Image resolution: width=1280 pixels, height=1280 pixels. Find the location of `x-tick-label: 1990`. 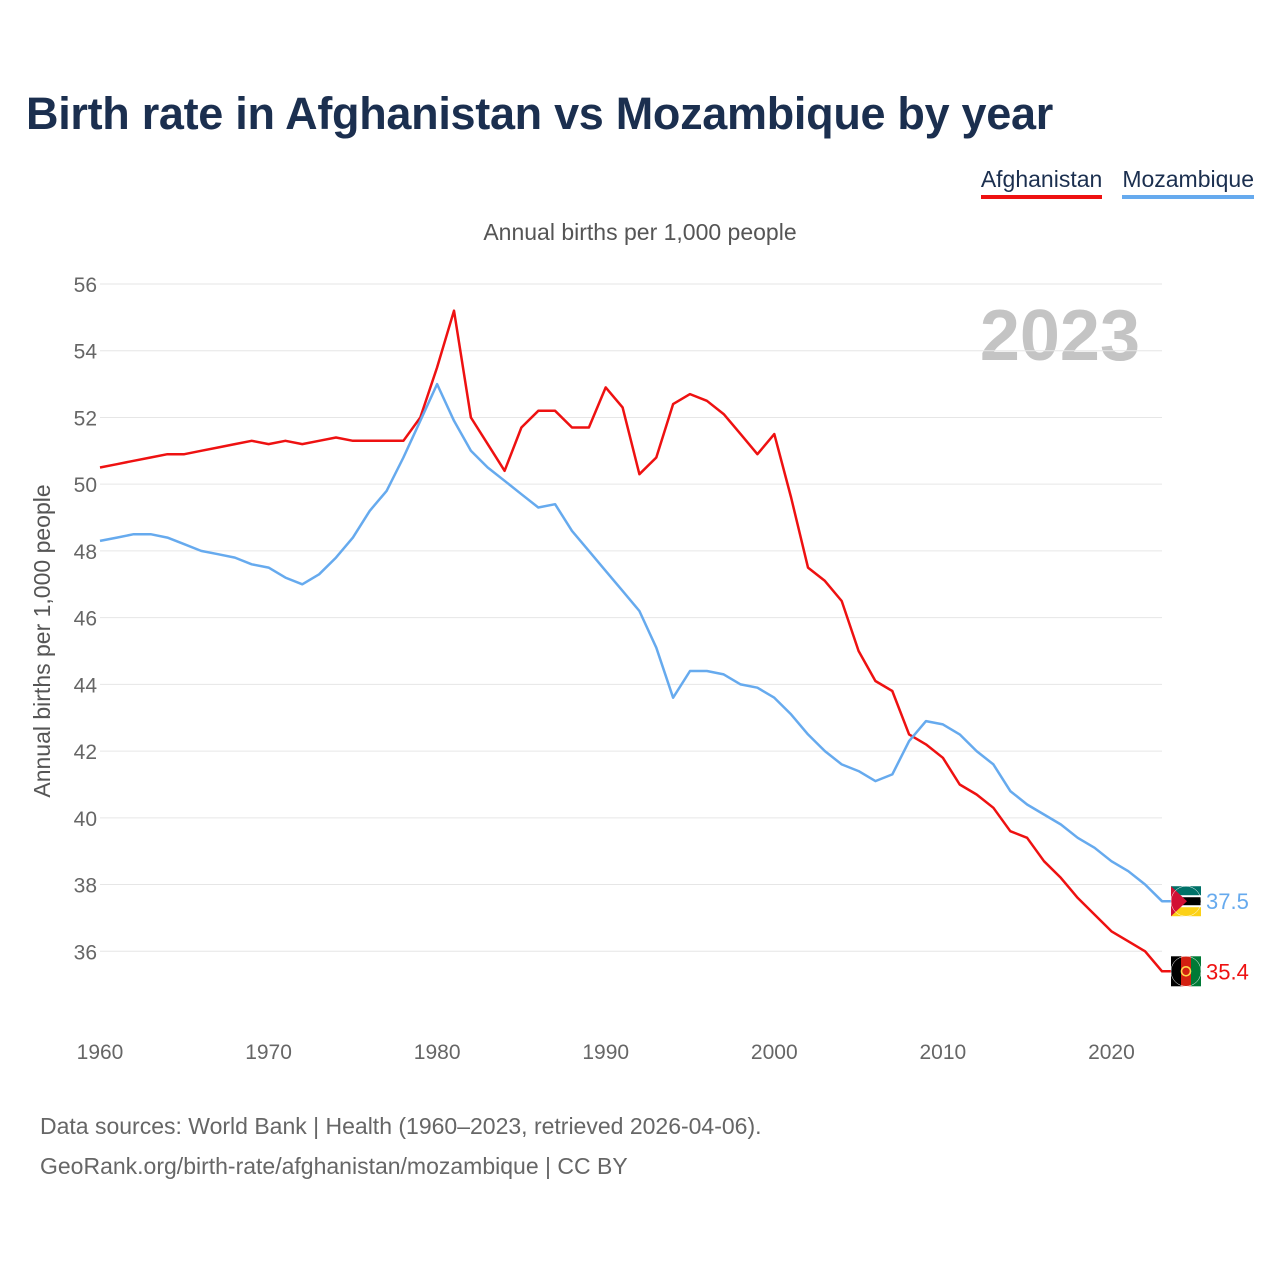

x-tick-label: 1990 is located at coordinates (605, 1052).